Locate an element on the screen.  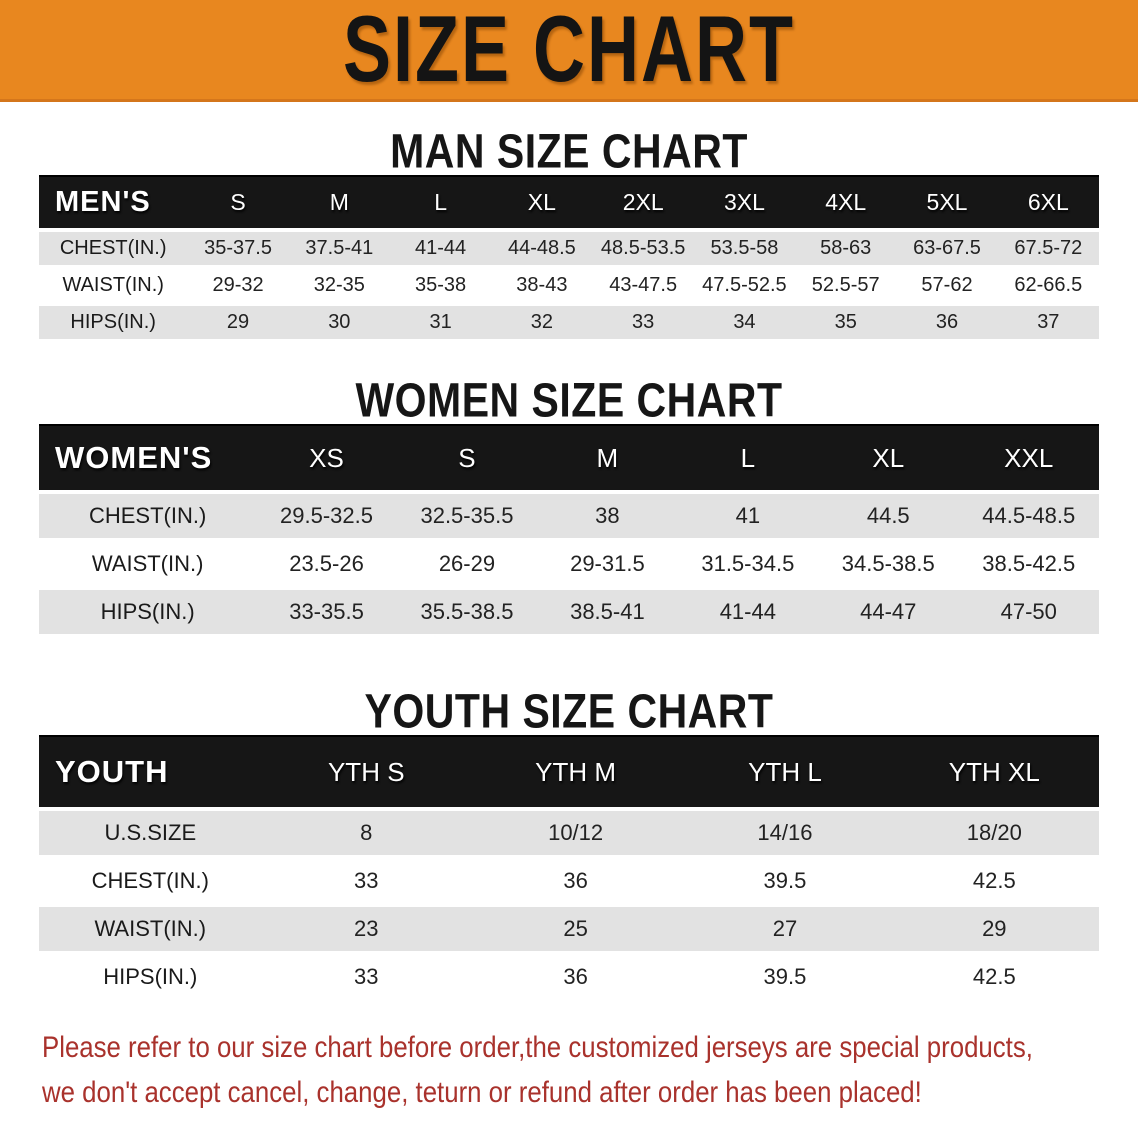
measurement-row: WAIST(IN.) 23 25 27 29 is located at coordinates (569, 929).